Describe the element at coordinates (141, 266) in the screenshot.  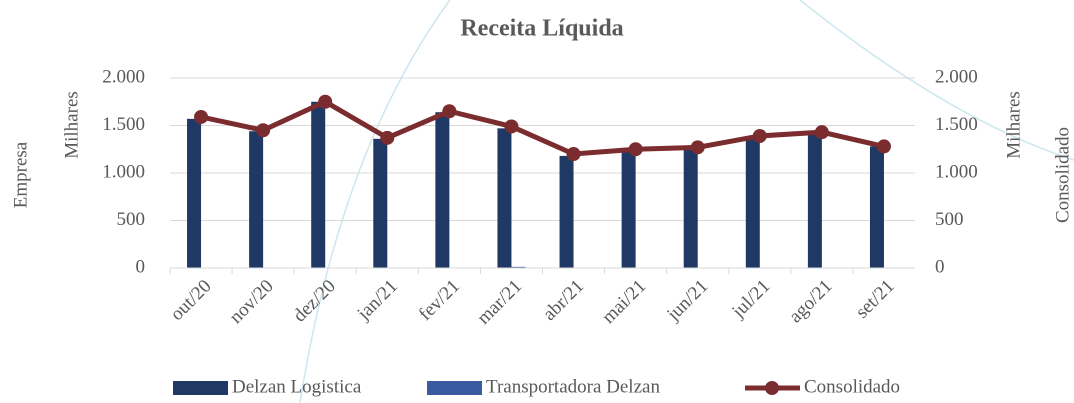
I see `y-tick-label: 0` at that location.